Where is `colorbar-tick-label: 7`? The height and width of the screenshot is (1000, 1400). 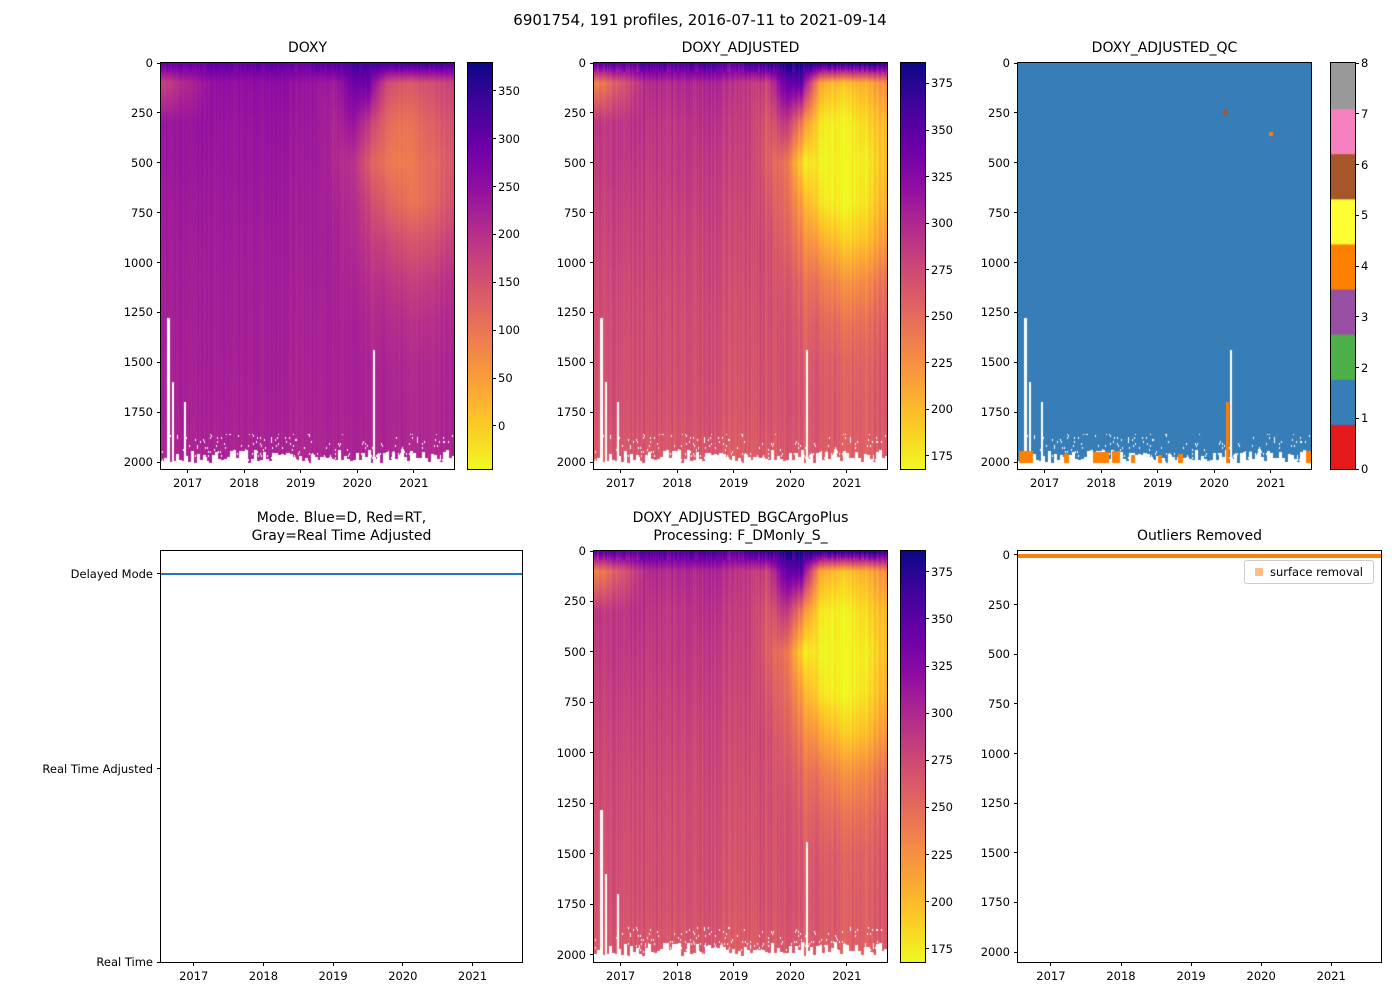 colorbar-tick-label: 7 is located at coordinates (1365, 113).